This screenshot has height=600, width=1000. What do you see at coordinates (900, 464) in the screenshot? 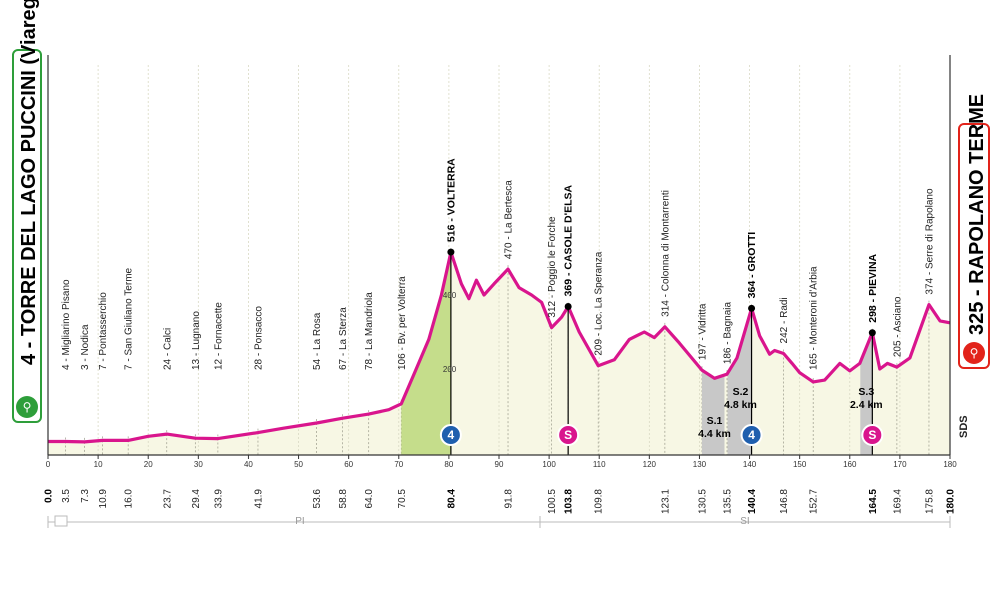
I see `x-tick-label: 170` at bounding box center [900, 464].